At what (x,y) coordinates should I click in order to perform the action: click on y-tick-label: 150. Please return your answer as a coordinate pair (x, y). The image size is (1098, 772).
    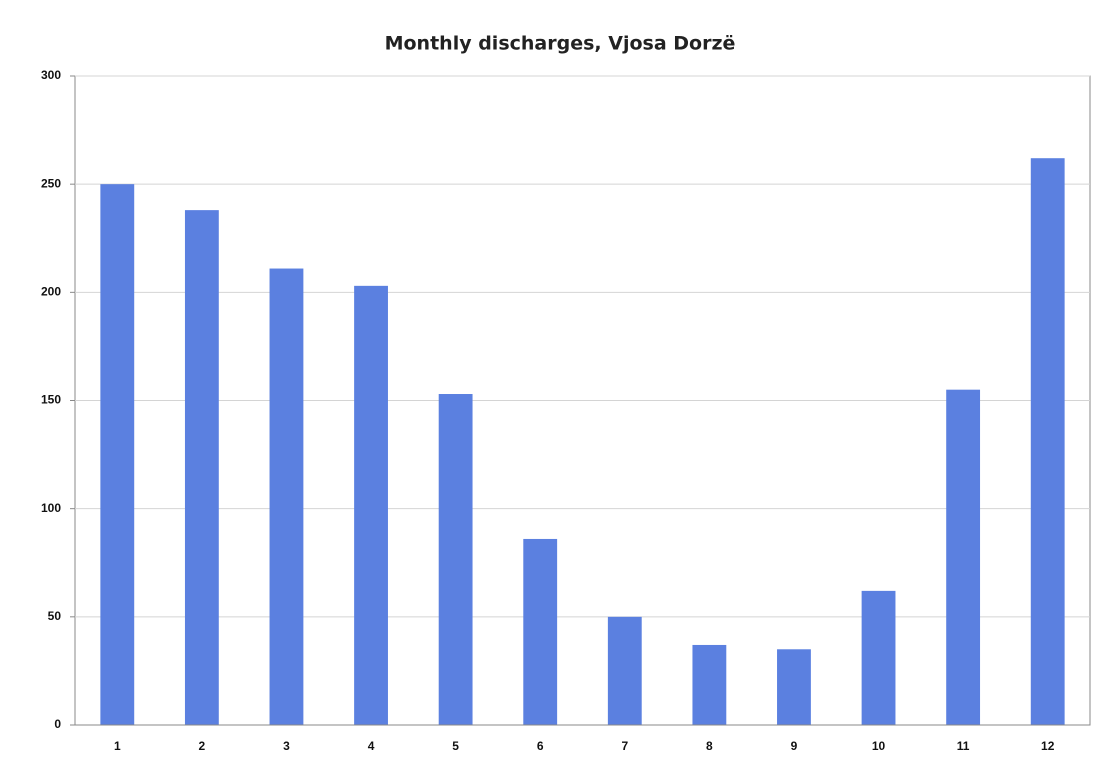
    Looking at the image, I should click on (51, 400).